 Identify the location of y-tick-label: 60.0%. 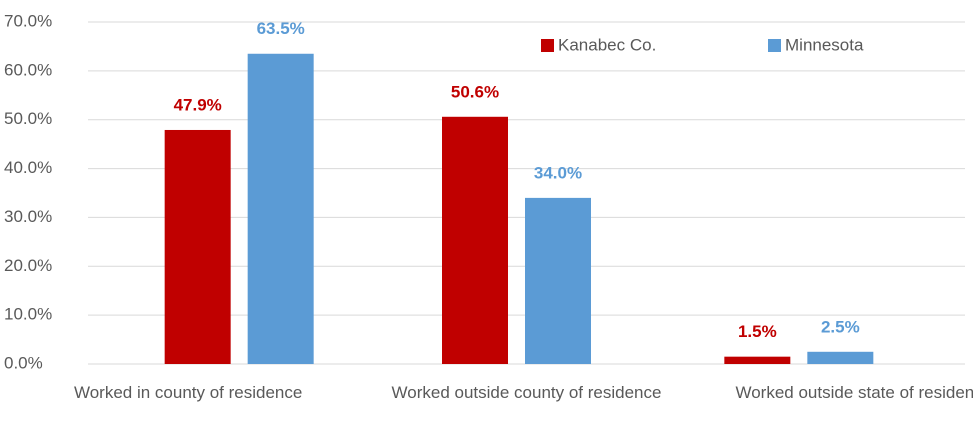
(28, 69).